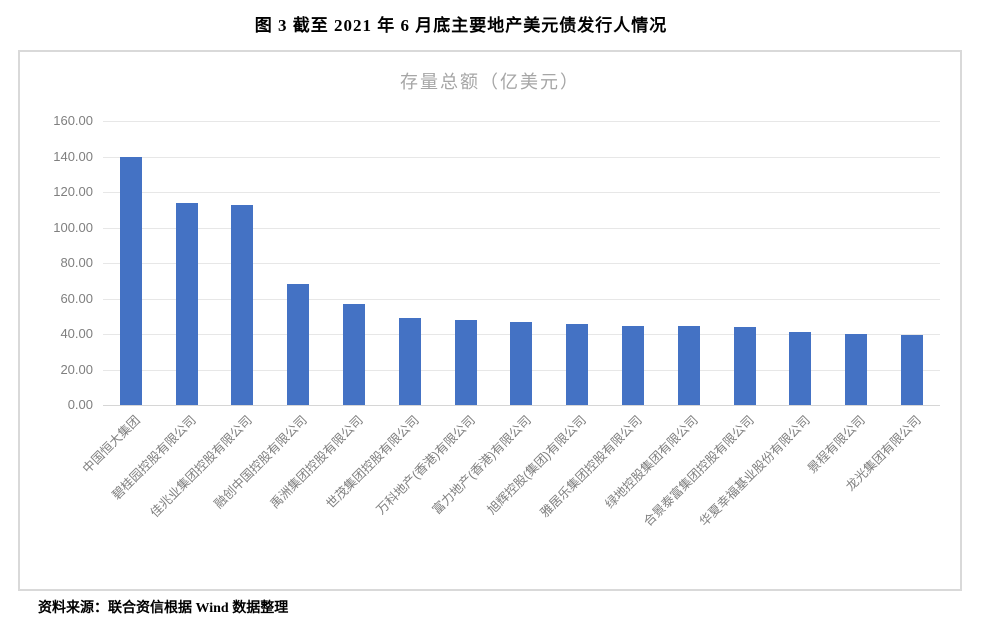 Image resolution: width=988 pixels, height=623 pixels. What do you see at coordinates (130, 280) in the screenshot?
I see `bar-中国恒大集团` at bounding box center [130, 280].